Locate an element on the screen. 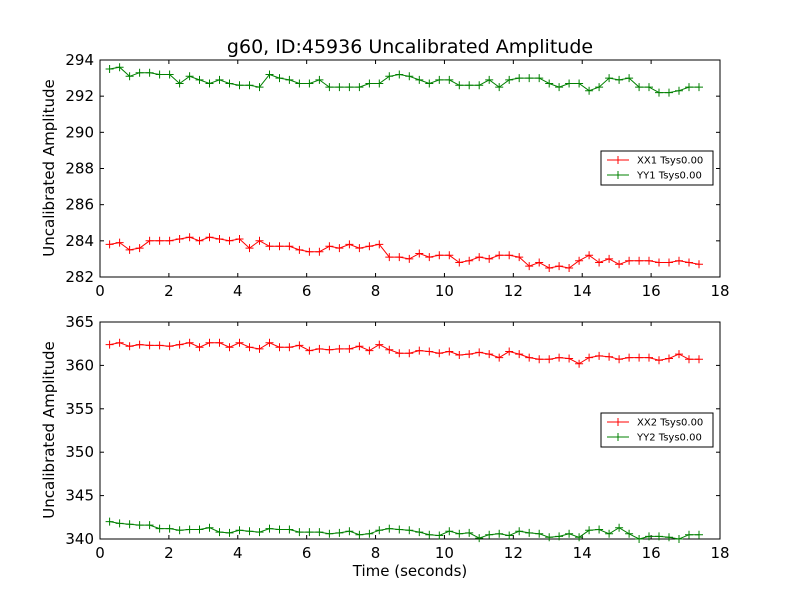 The width and height of the screenshot is (800, 600). top-legend: XX1 Tsys0.00 YY1 Tsys0.00 is located at coordinates (657, 168).